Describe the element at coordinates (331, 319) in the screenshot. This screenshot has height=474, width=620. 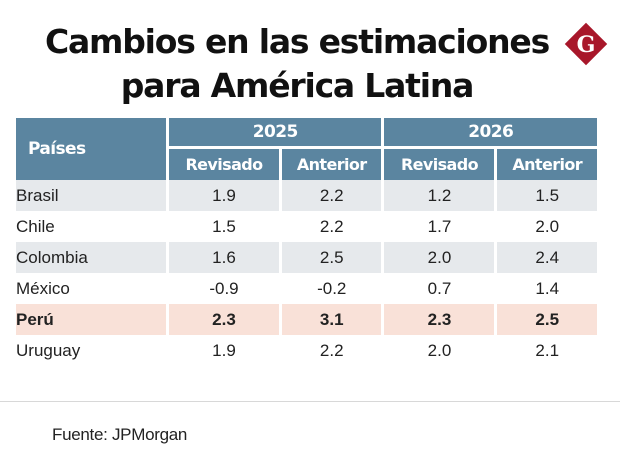
I see `value-cell: 3.1` at that location.